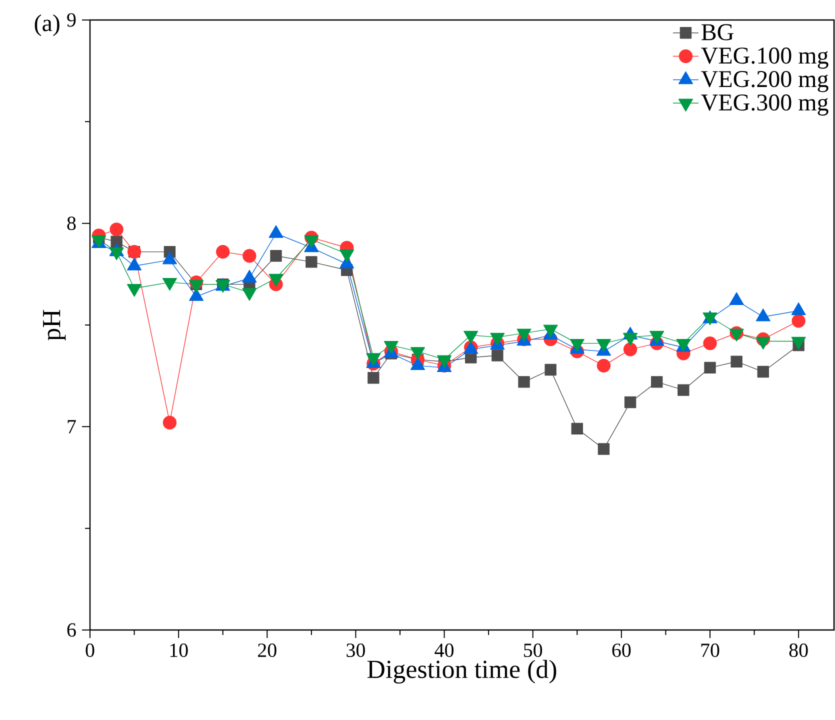 This screenshot has height=720, width=835. Describe the element at coordinates (621, 651) in the screenshot. I see `x-tick-label: 60` at that location.